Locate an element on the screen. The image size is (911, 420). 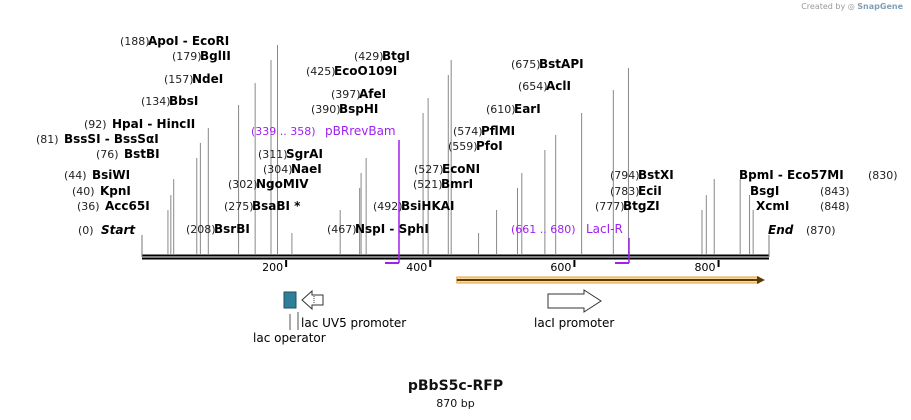
site-name-btgi: BtgI is located at coordinates (396, 56).